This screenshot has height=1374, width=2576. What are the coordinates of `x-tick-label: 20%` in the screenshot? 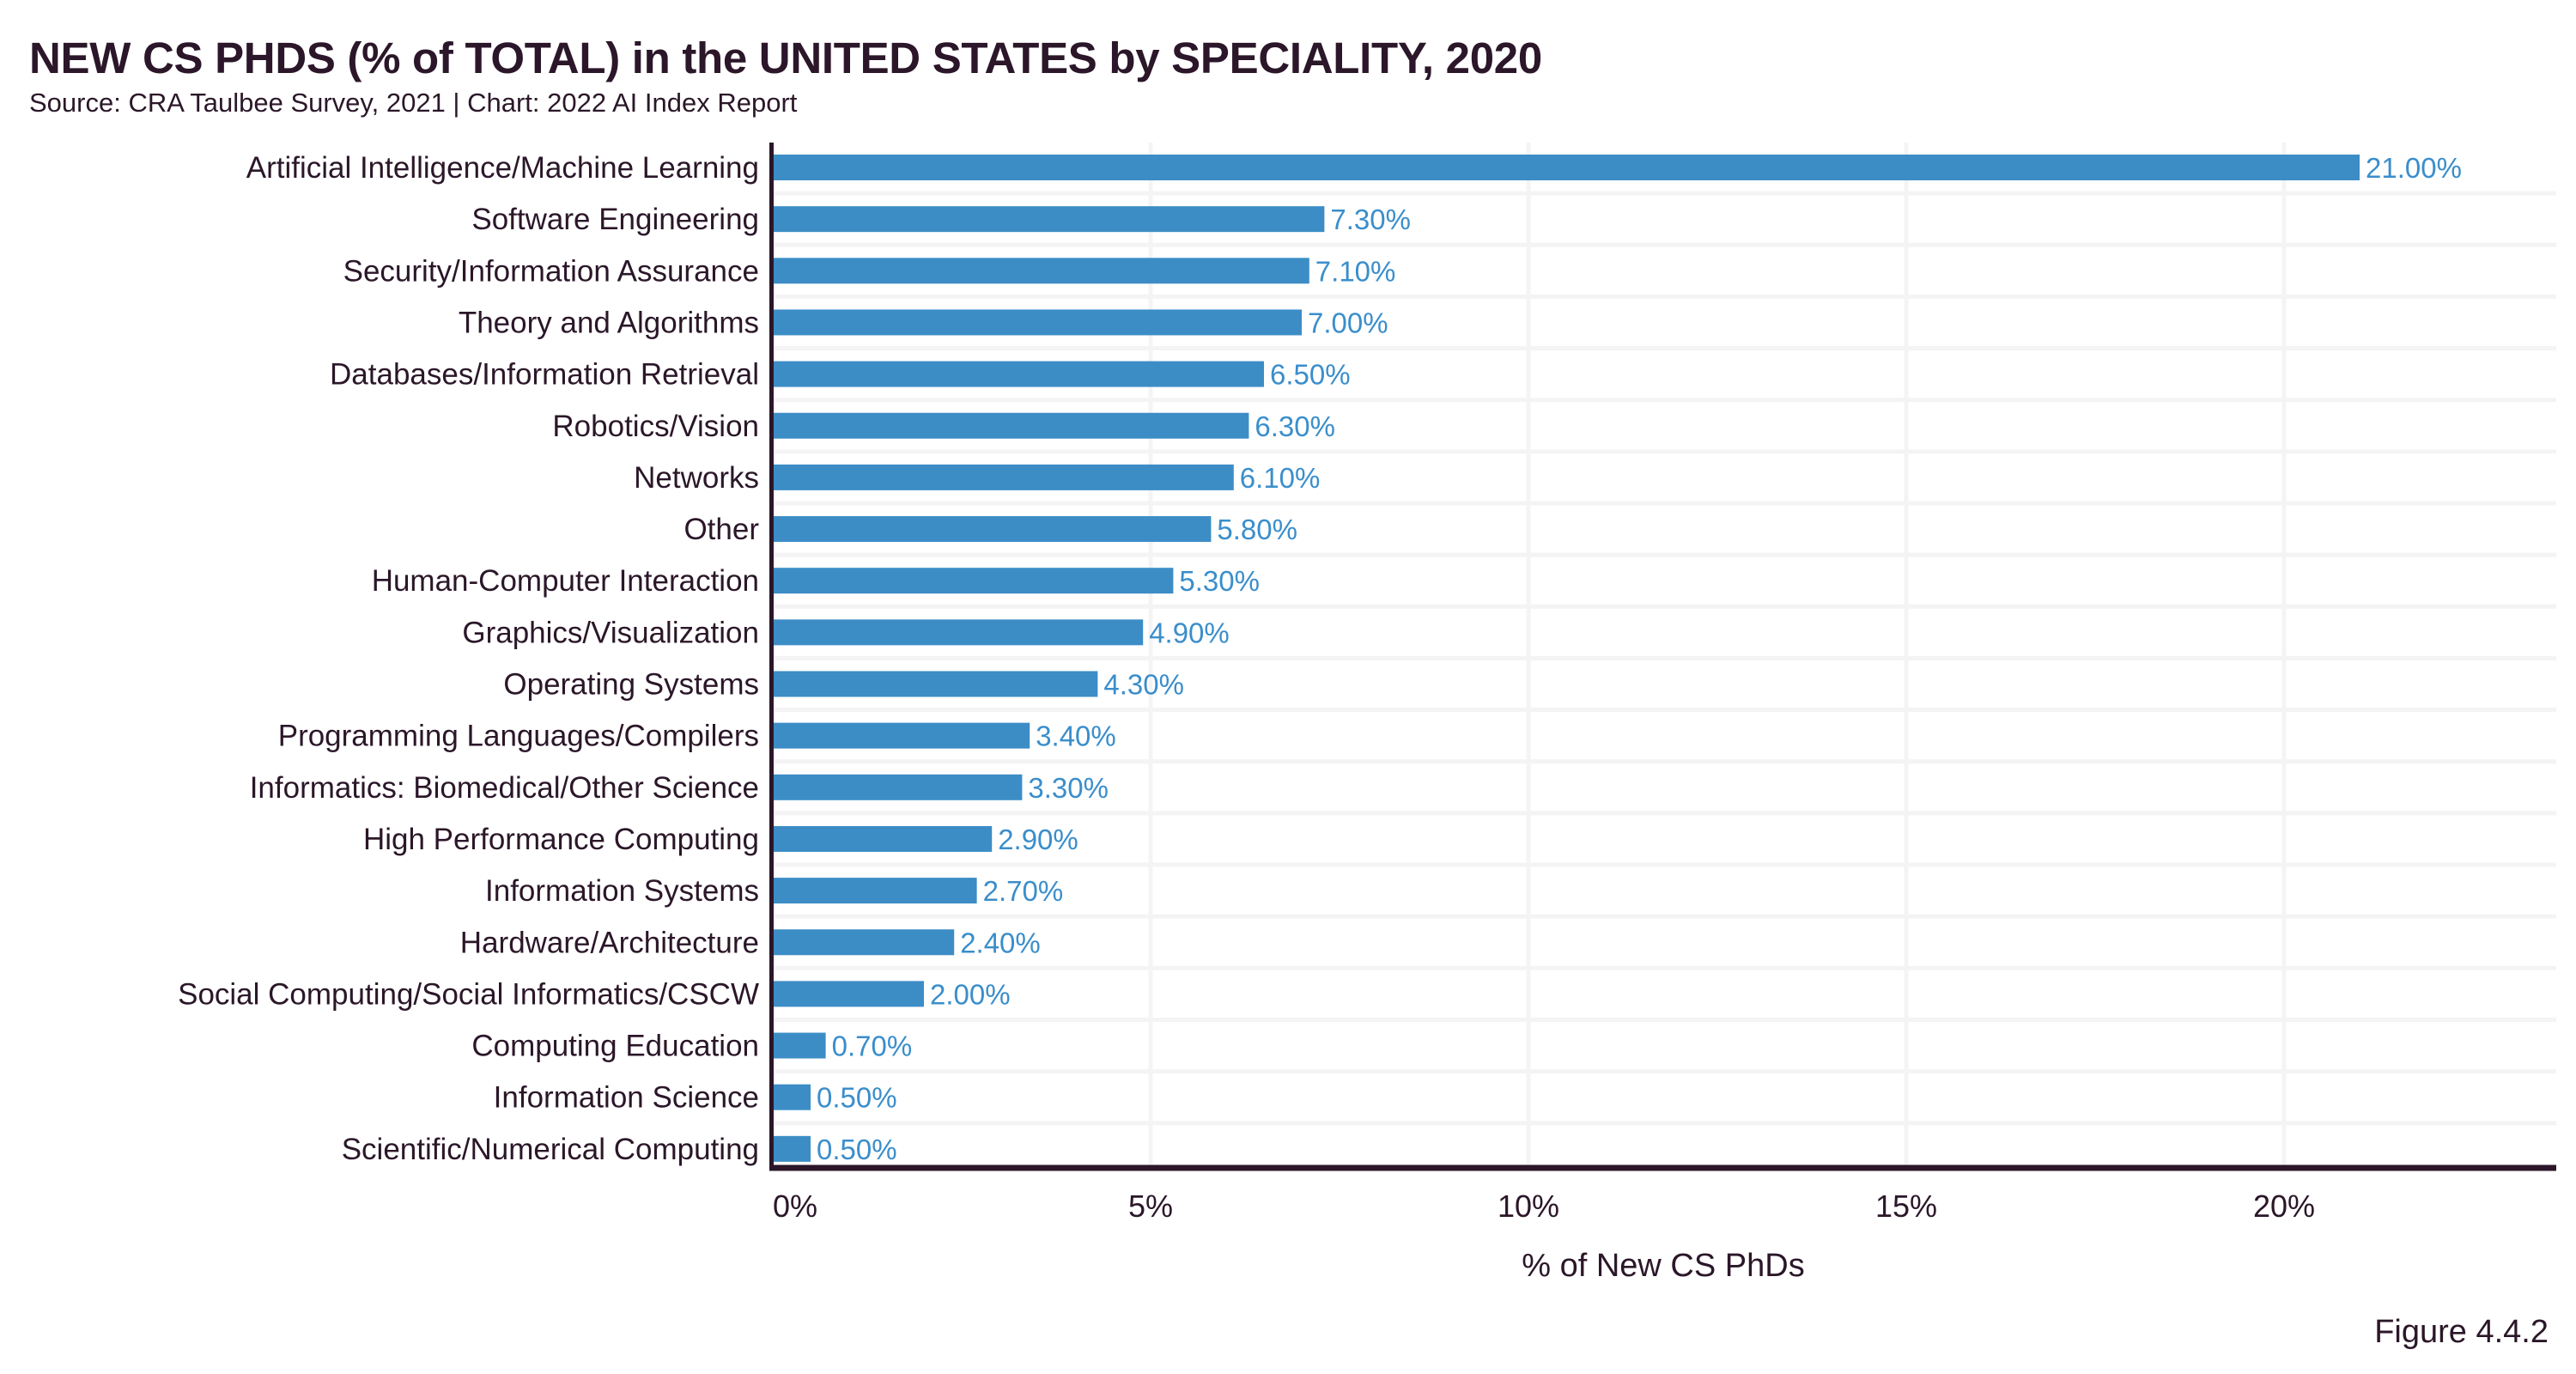 It's located at (2284, 1206).